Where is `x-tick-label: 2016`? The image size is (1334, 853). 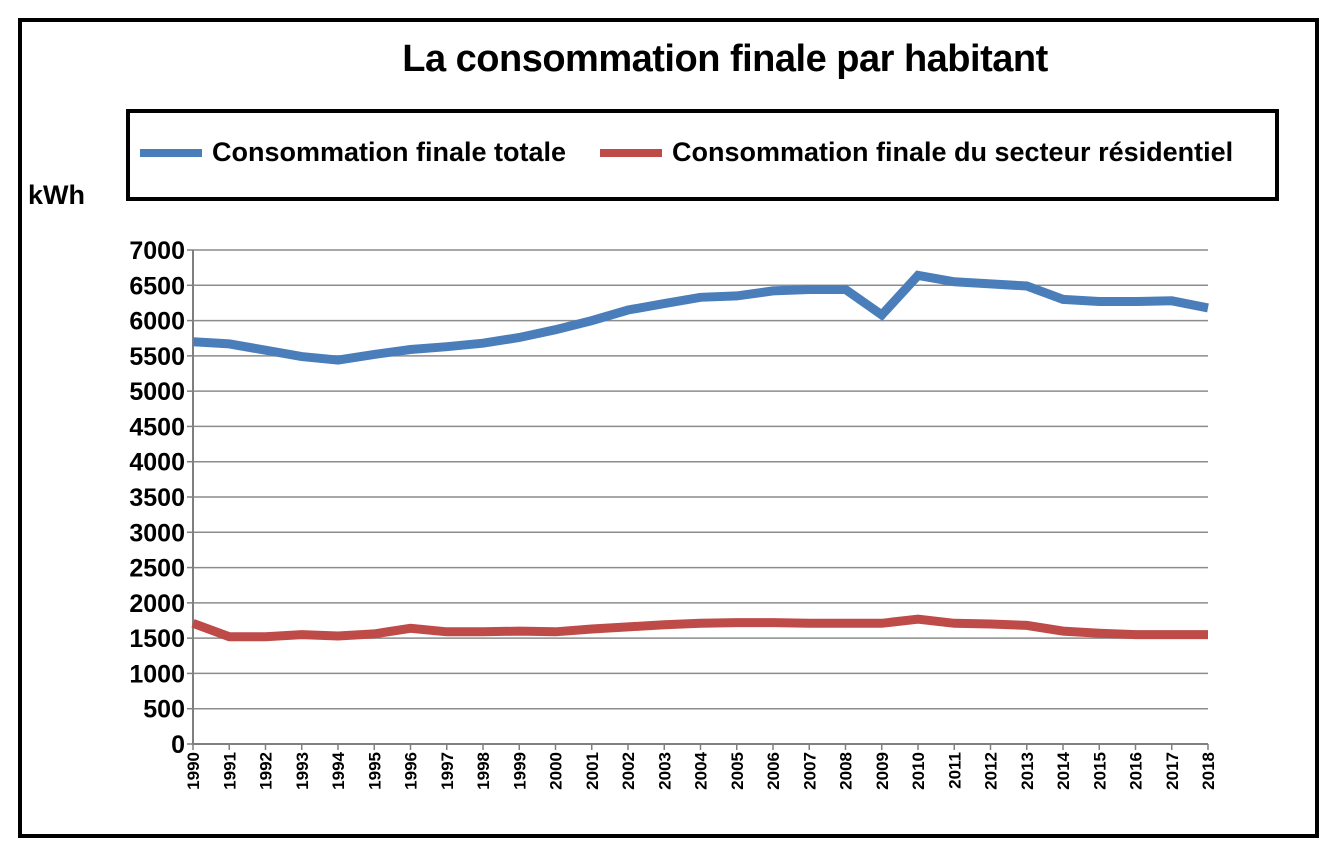 x-tick-label: 2016 is located at coordinates (1136, 771).